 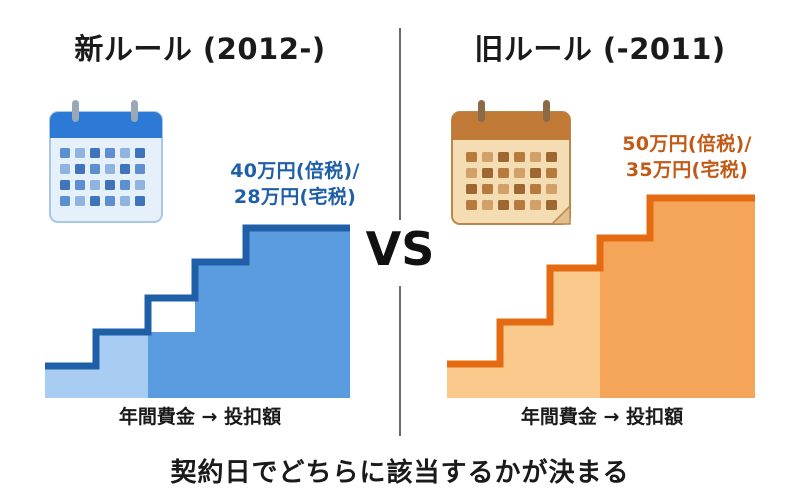 What do you see at coordinates (295, 171) in the screenshot?
I see `new-rule-limit-line1: 40万円(倍税)/` at bounding box center [295, 171].